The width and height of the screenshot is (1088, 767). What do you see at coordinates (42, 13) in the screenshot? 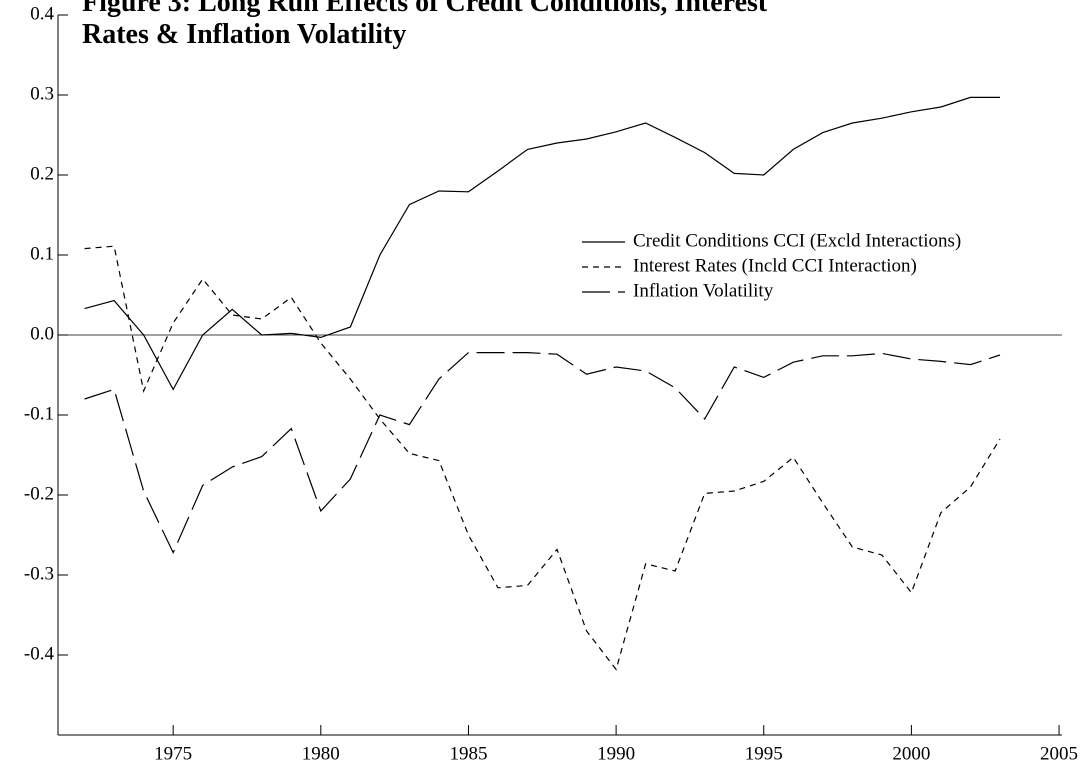
I see `y-tick-label: 0.4` at bounding box center [42, 13].